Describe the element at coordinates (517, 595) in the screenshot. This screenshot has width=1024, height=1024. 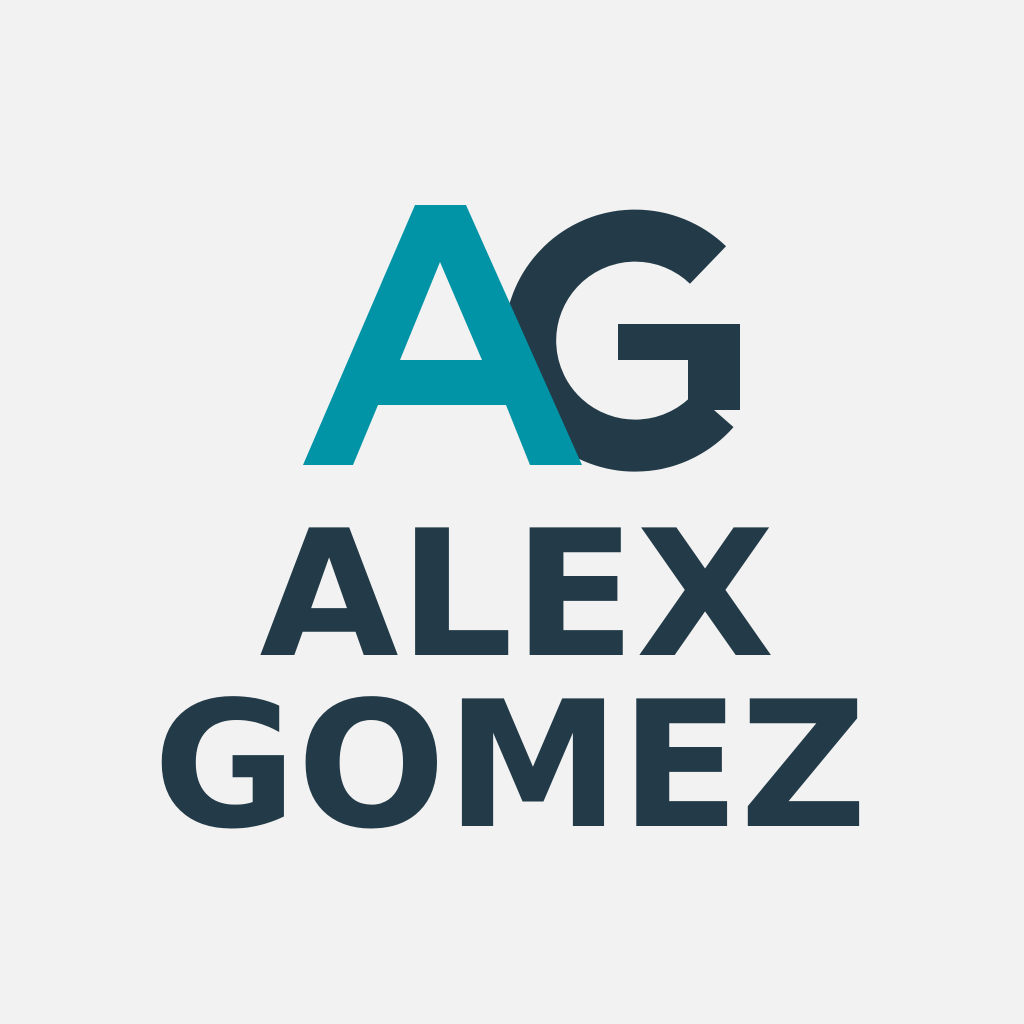
I see `wordmark-line-1: ALEX` at that location.